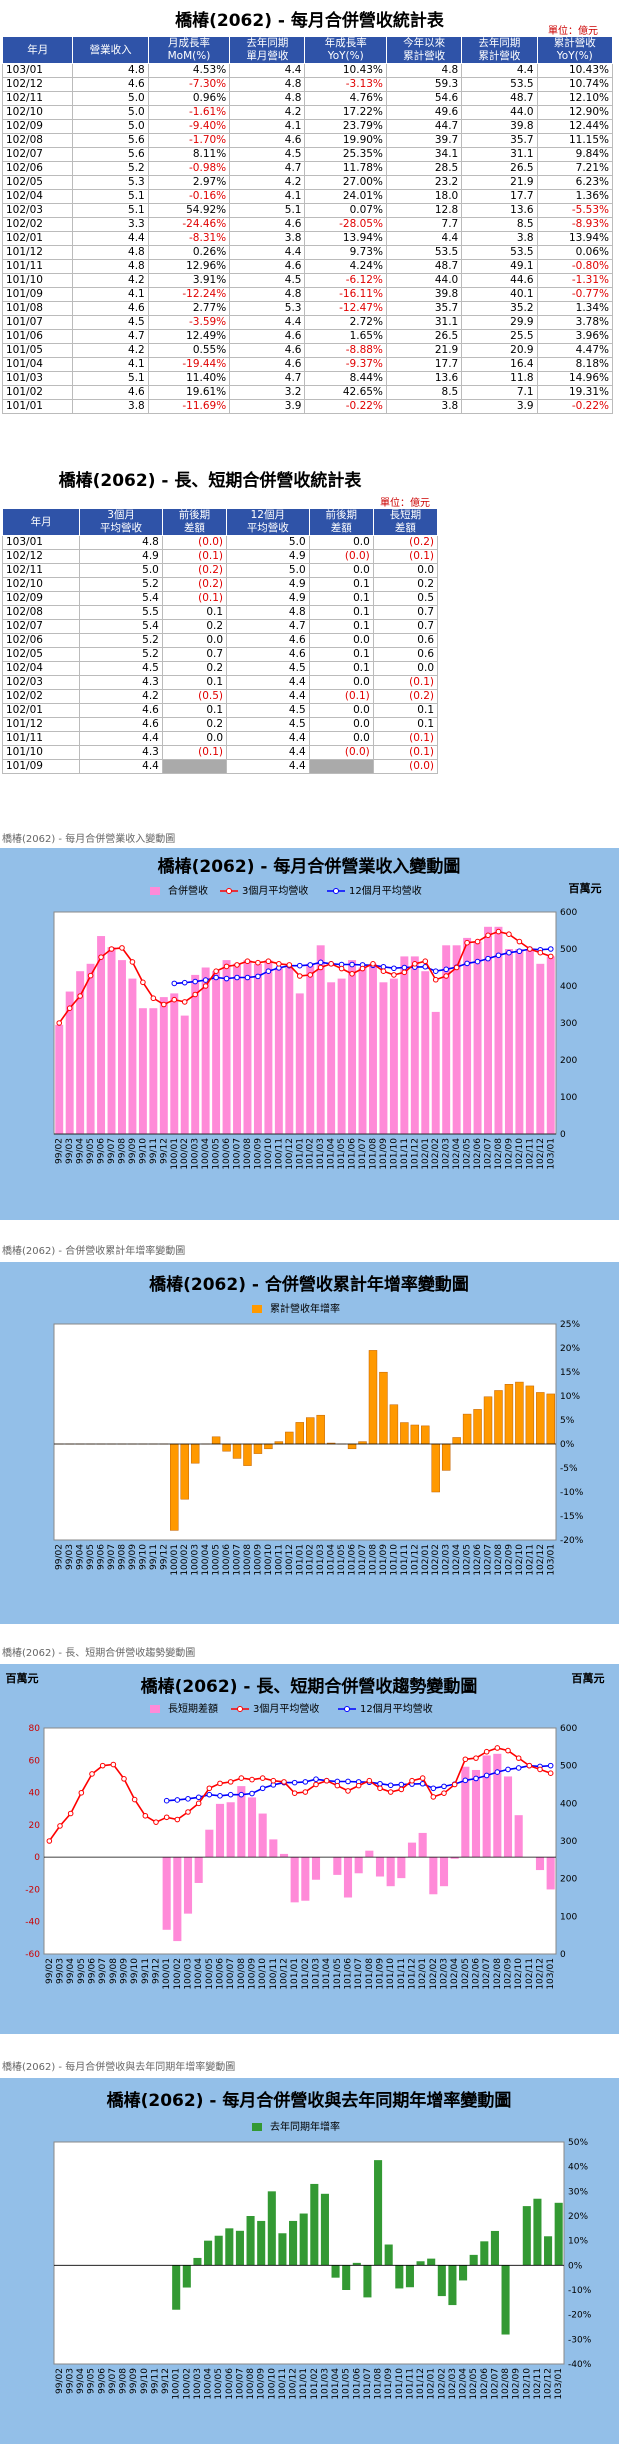  What do you see at coordinates (307, 70) in the screenshot?
I see `table-row: 103/01 4.8 4.53% 4.4 10.43% 4.8 4.4 10.43%` at bounding box center [307, 70].